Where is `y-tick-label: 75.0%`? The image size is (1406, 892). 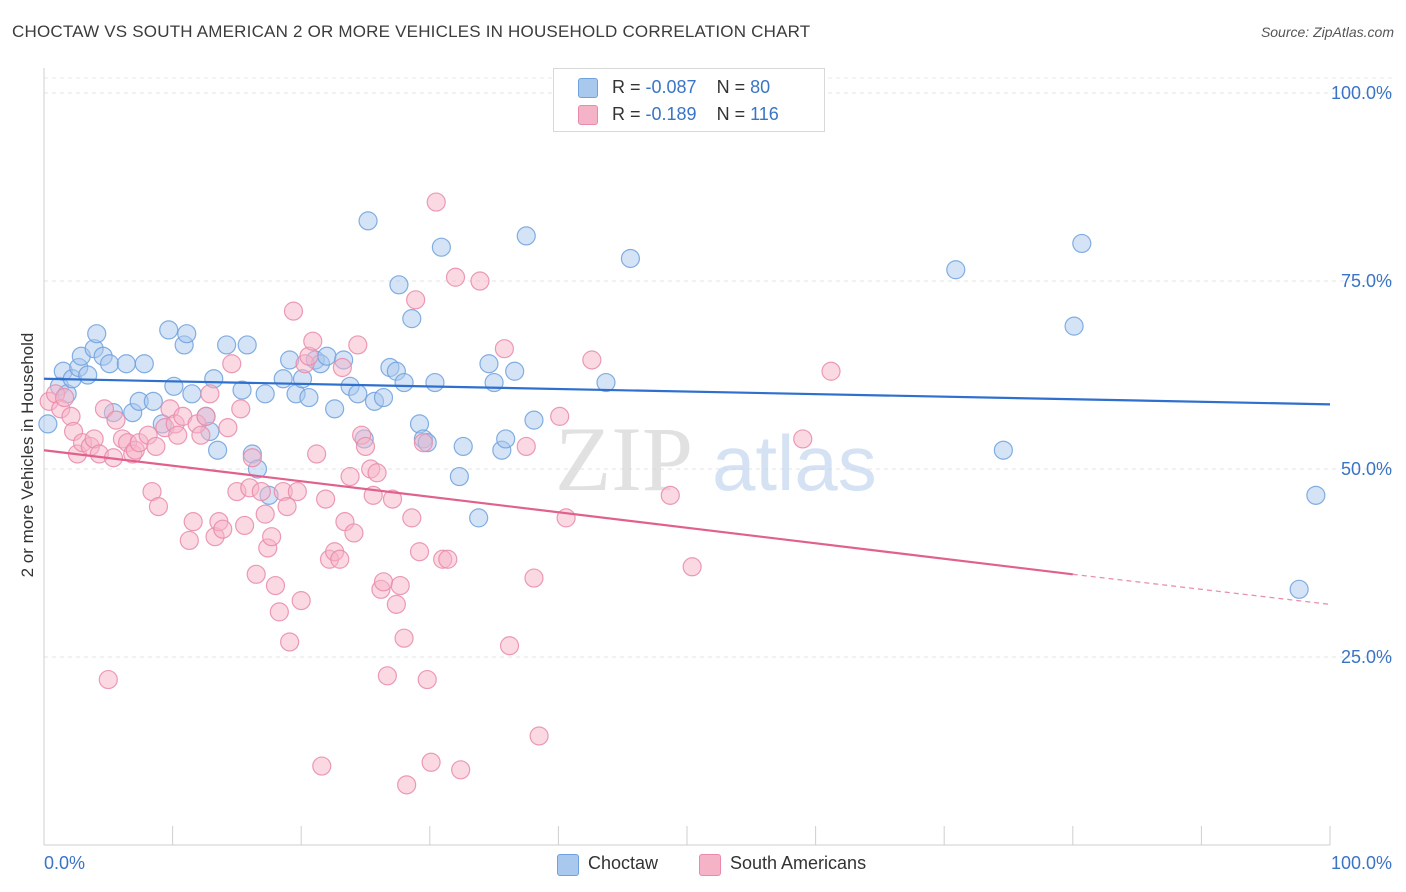
y-tick-label: 75.0% is located at coordinates (1366, 281).